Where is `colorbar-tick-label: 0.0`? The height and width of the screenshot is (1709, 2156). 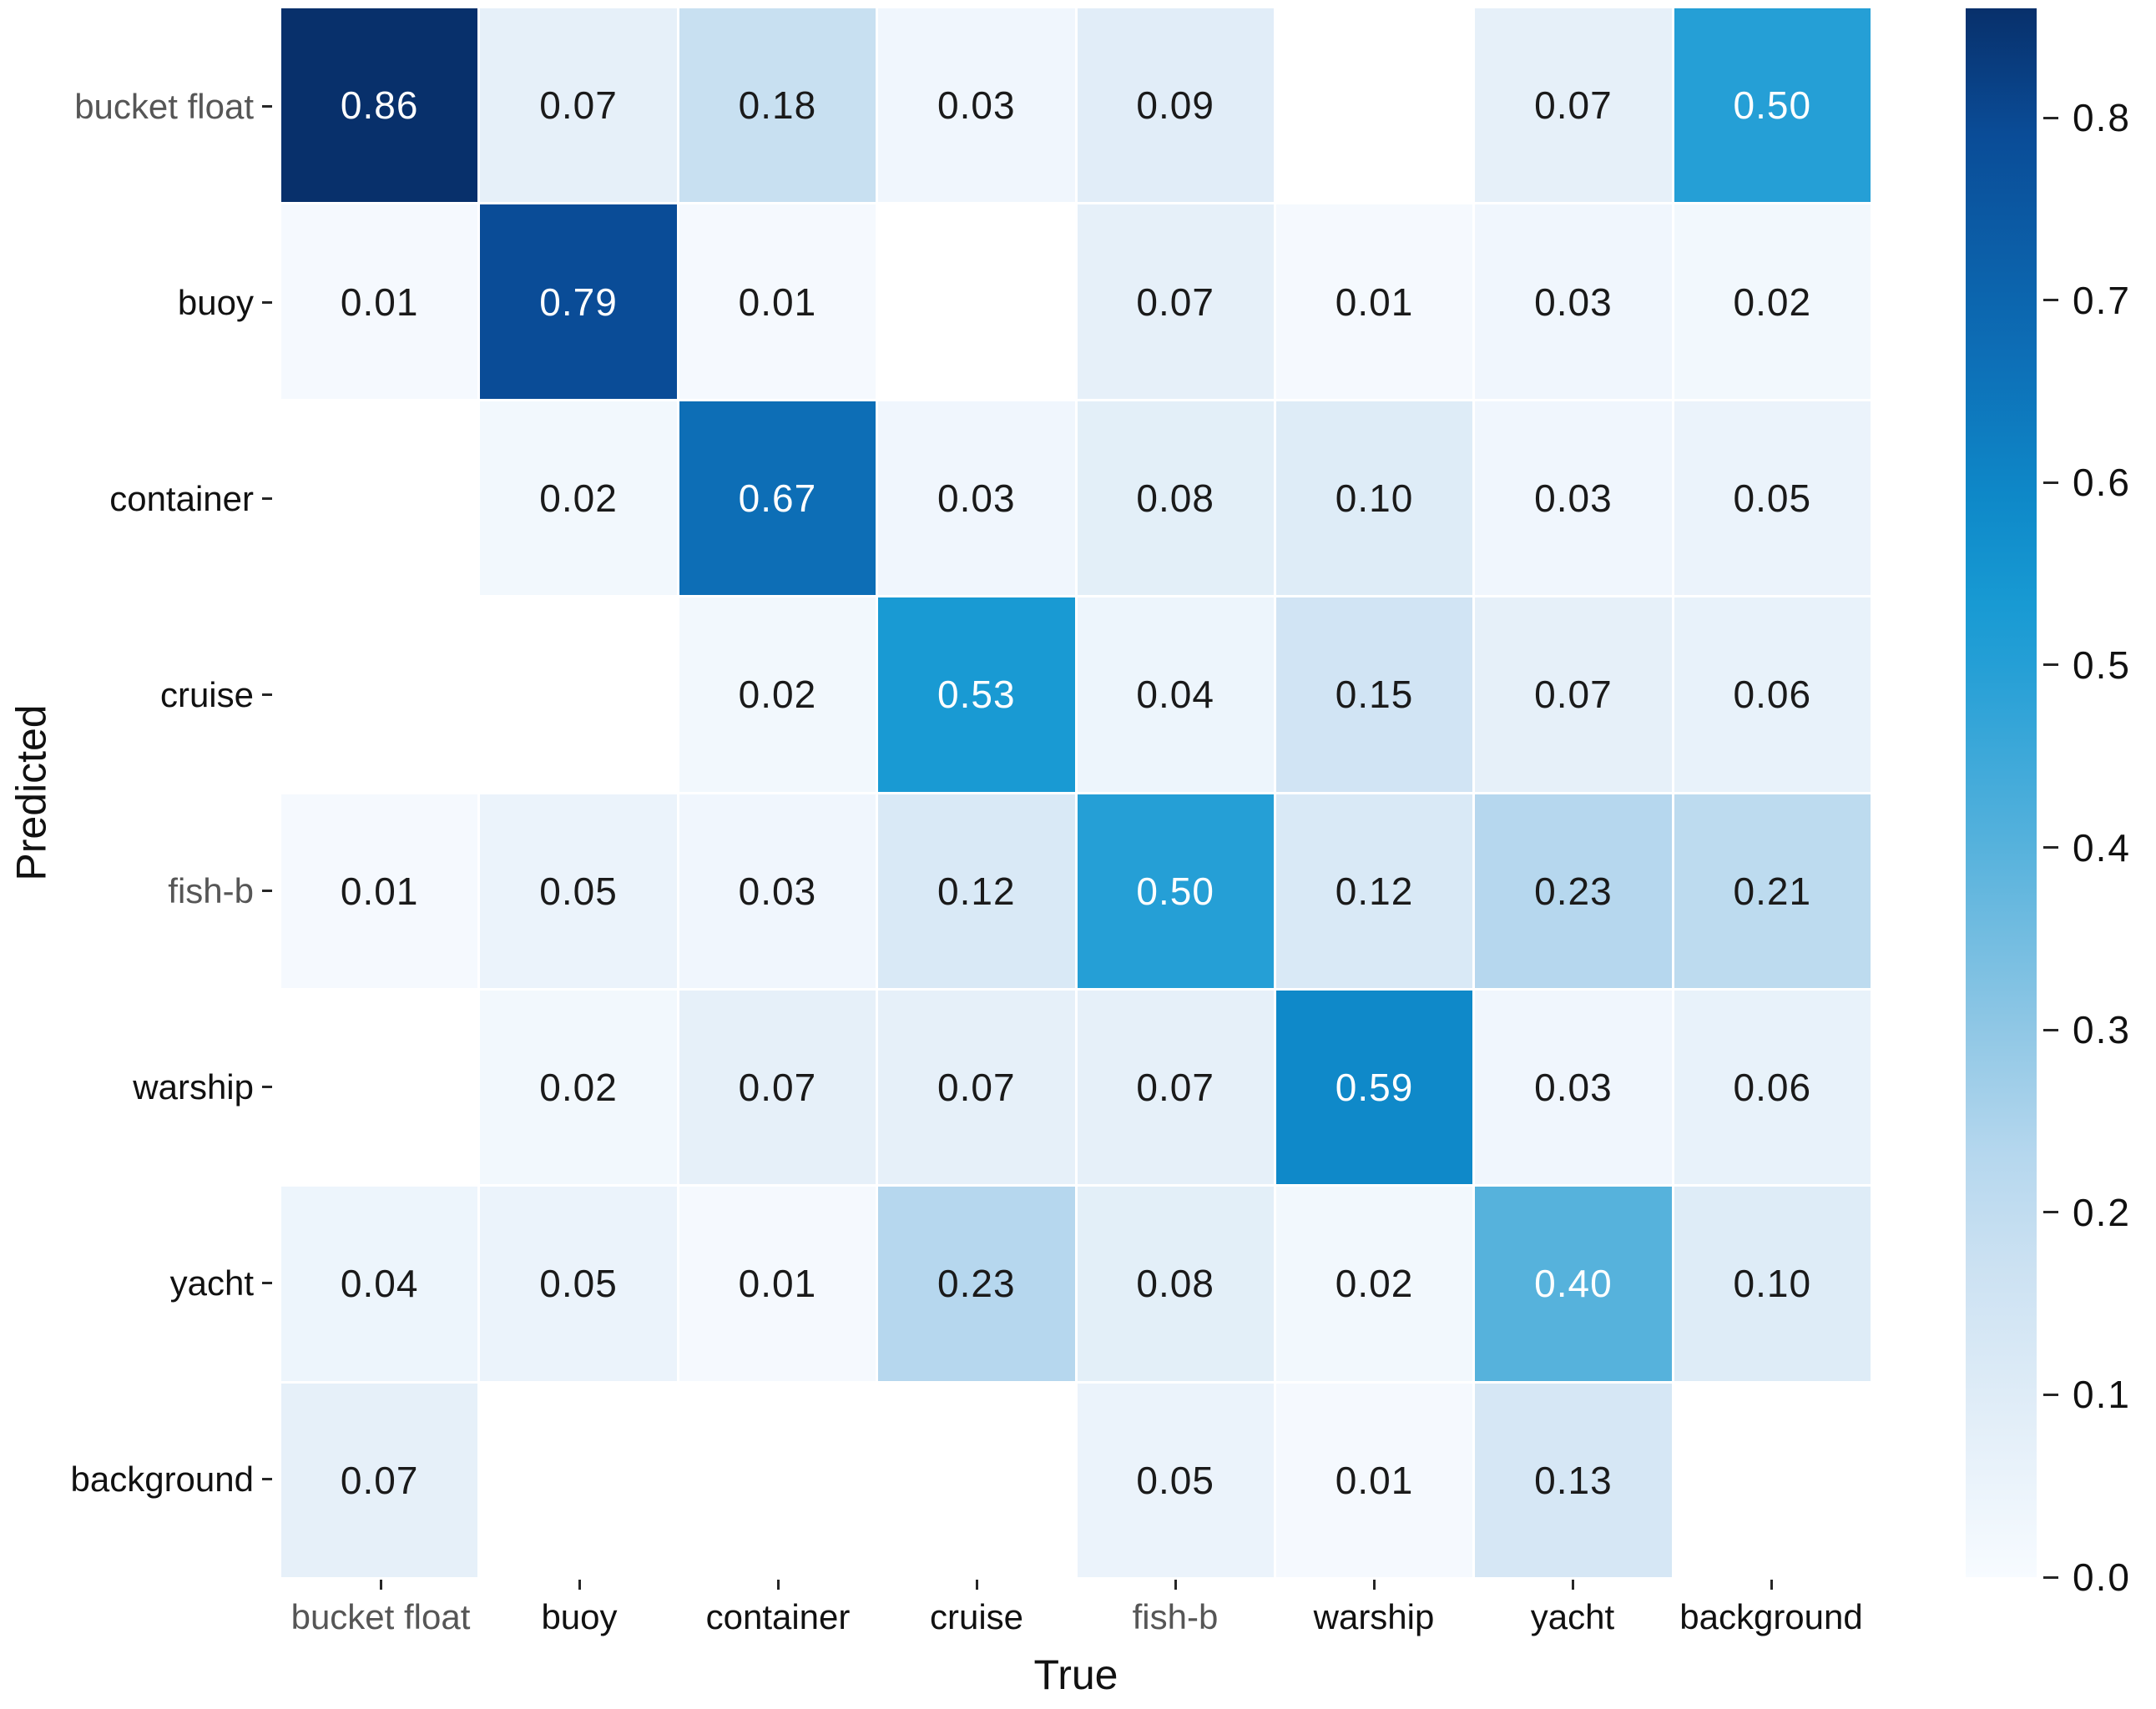 colorbar-tick-label: 0.0 is located at coordinates (2102, 1577).